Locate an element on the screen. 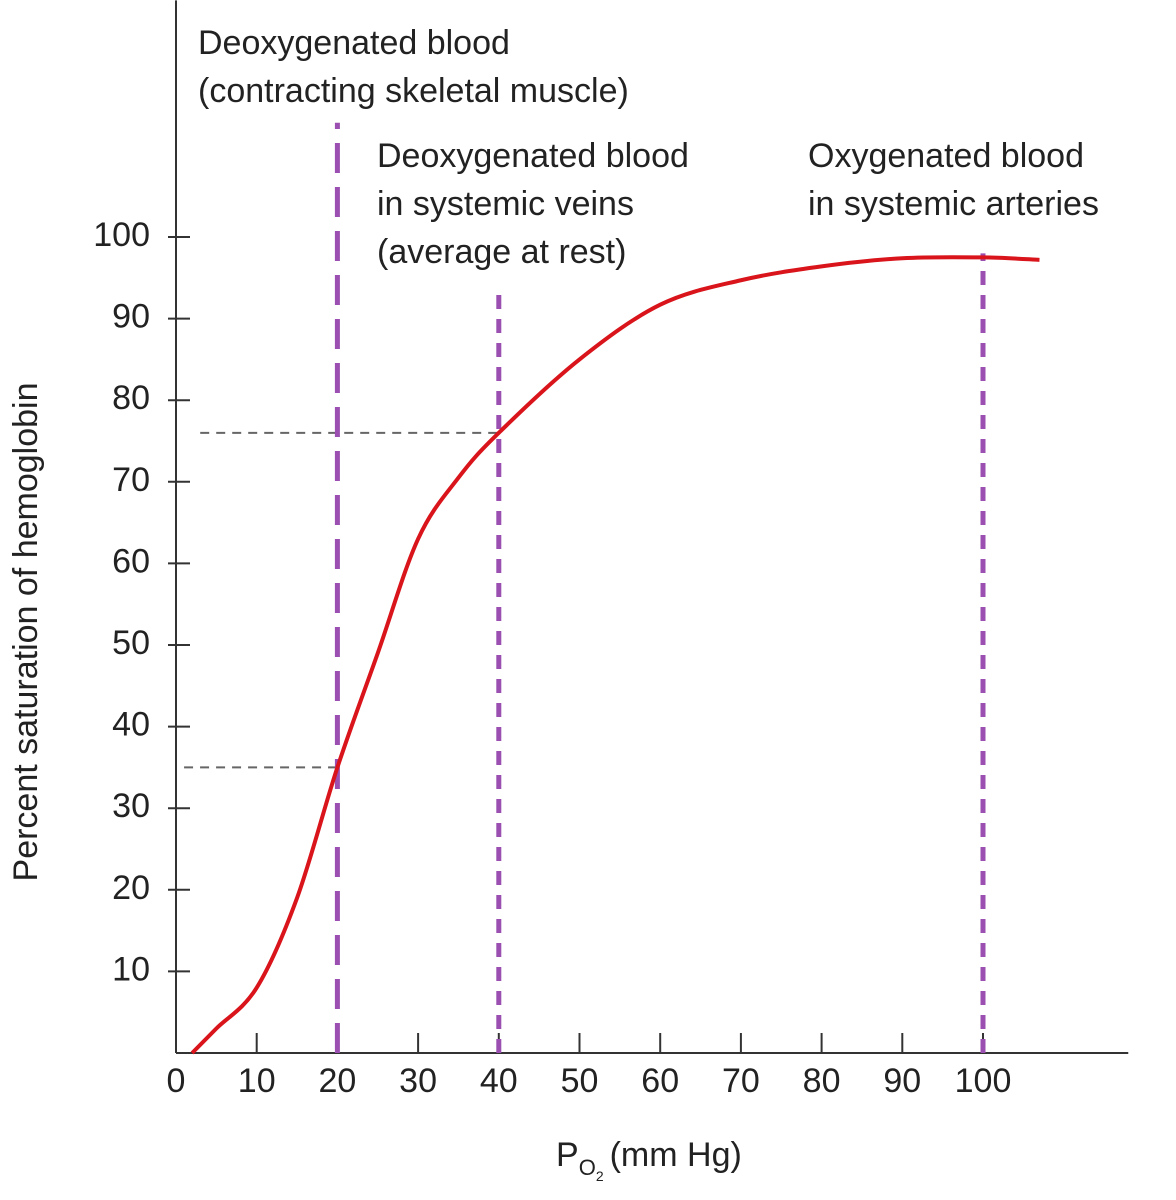  y-tick-label: 80 is located at coordinates (131, 398).